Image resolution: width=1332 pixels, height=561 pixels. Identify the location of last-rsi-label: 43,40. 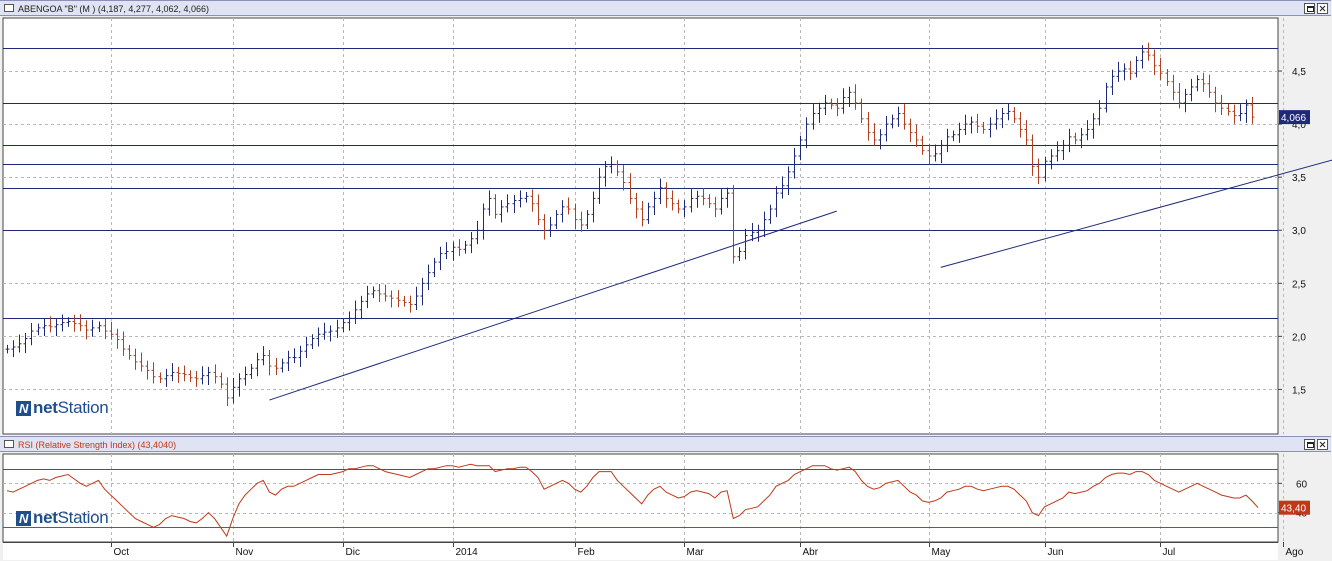
(1293, 509).